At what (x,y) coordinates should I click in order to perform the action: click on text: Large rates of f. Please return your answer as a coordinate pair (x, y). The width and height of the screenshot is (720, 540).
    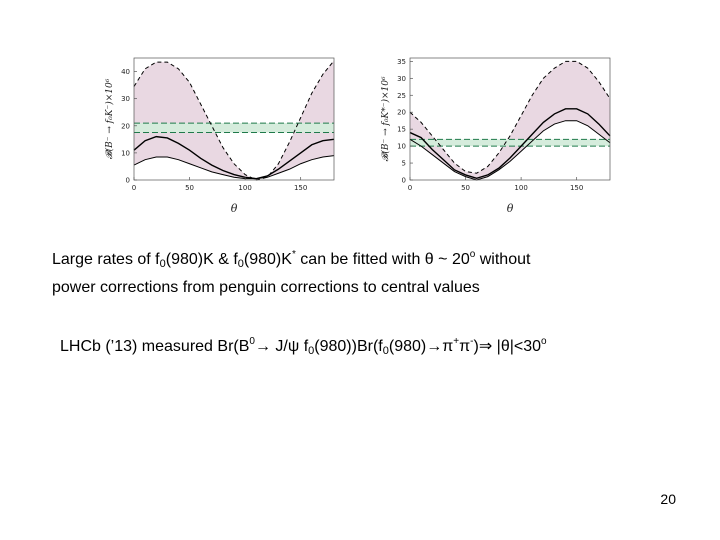
    Looking at the image, I should click on (106, 259).